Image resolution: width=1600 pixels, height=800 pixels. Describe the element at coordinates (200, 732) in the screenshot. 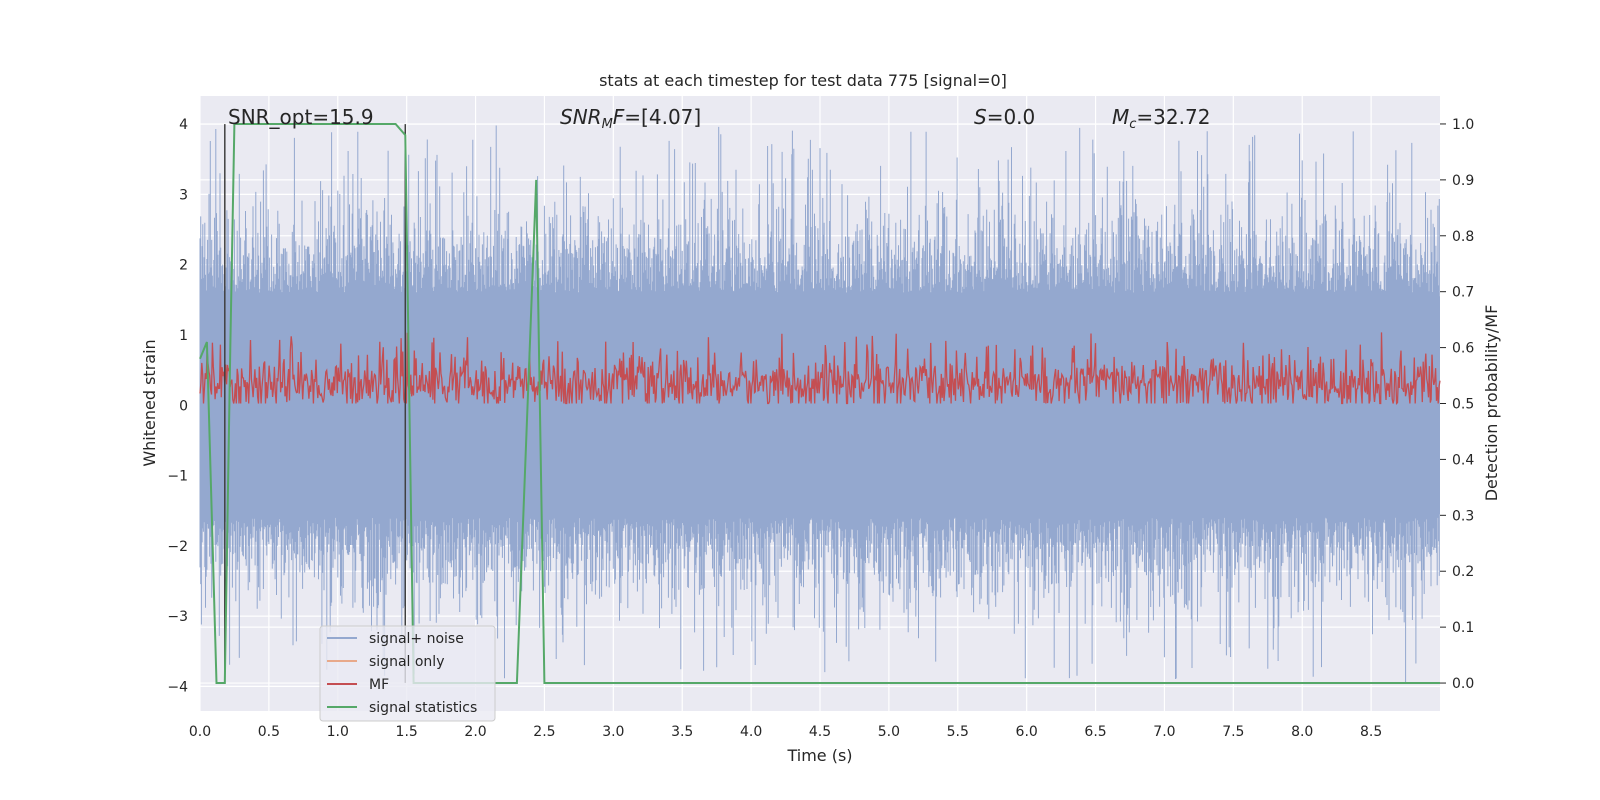

I see `x-tick-label: 0.0` at that location.